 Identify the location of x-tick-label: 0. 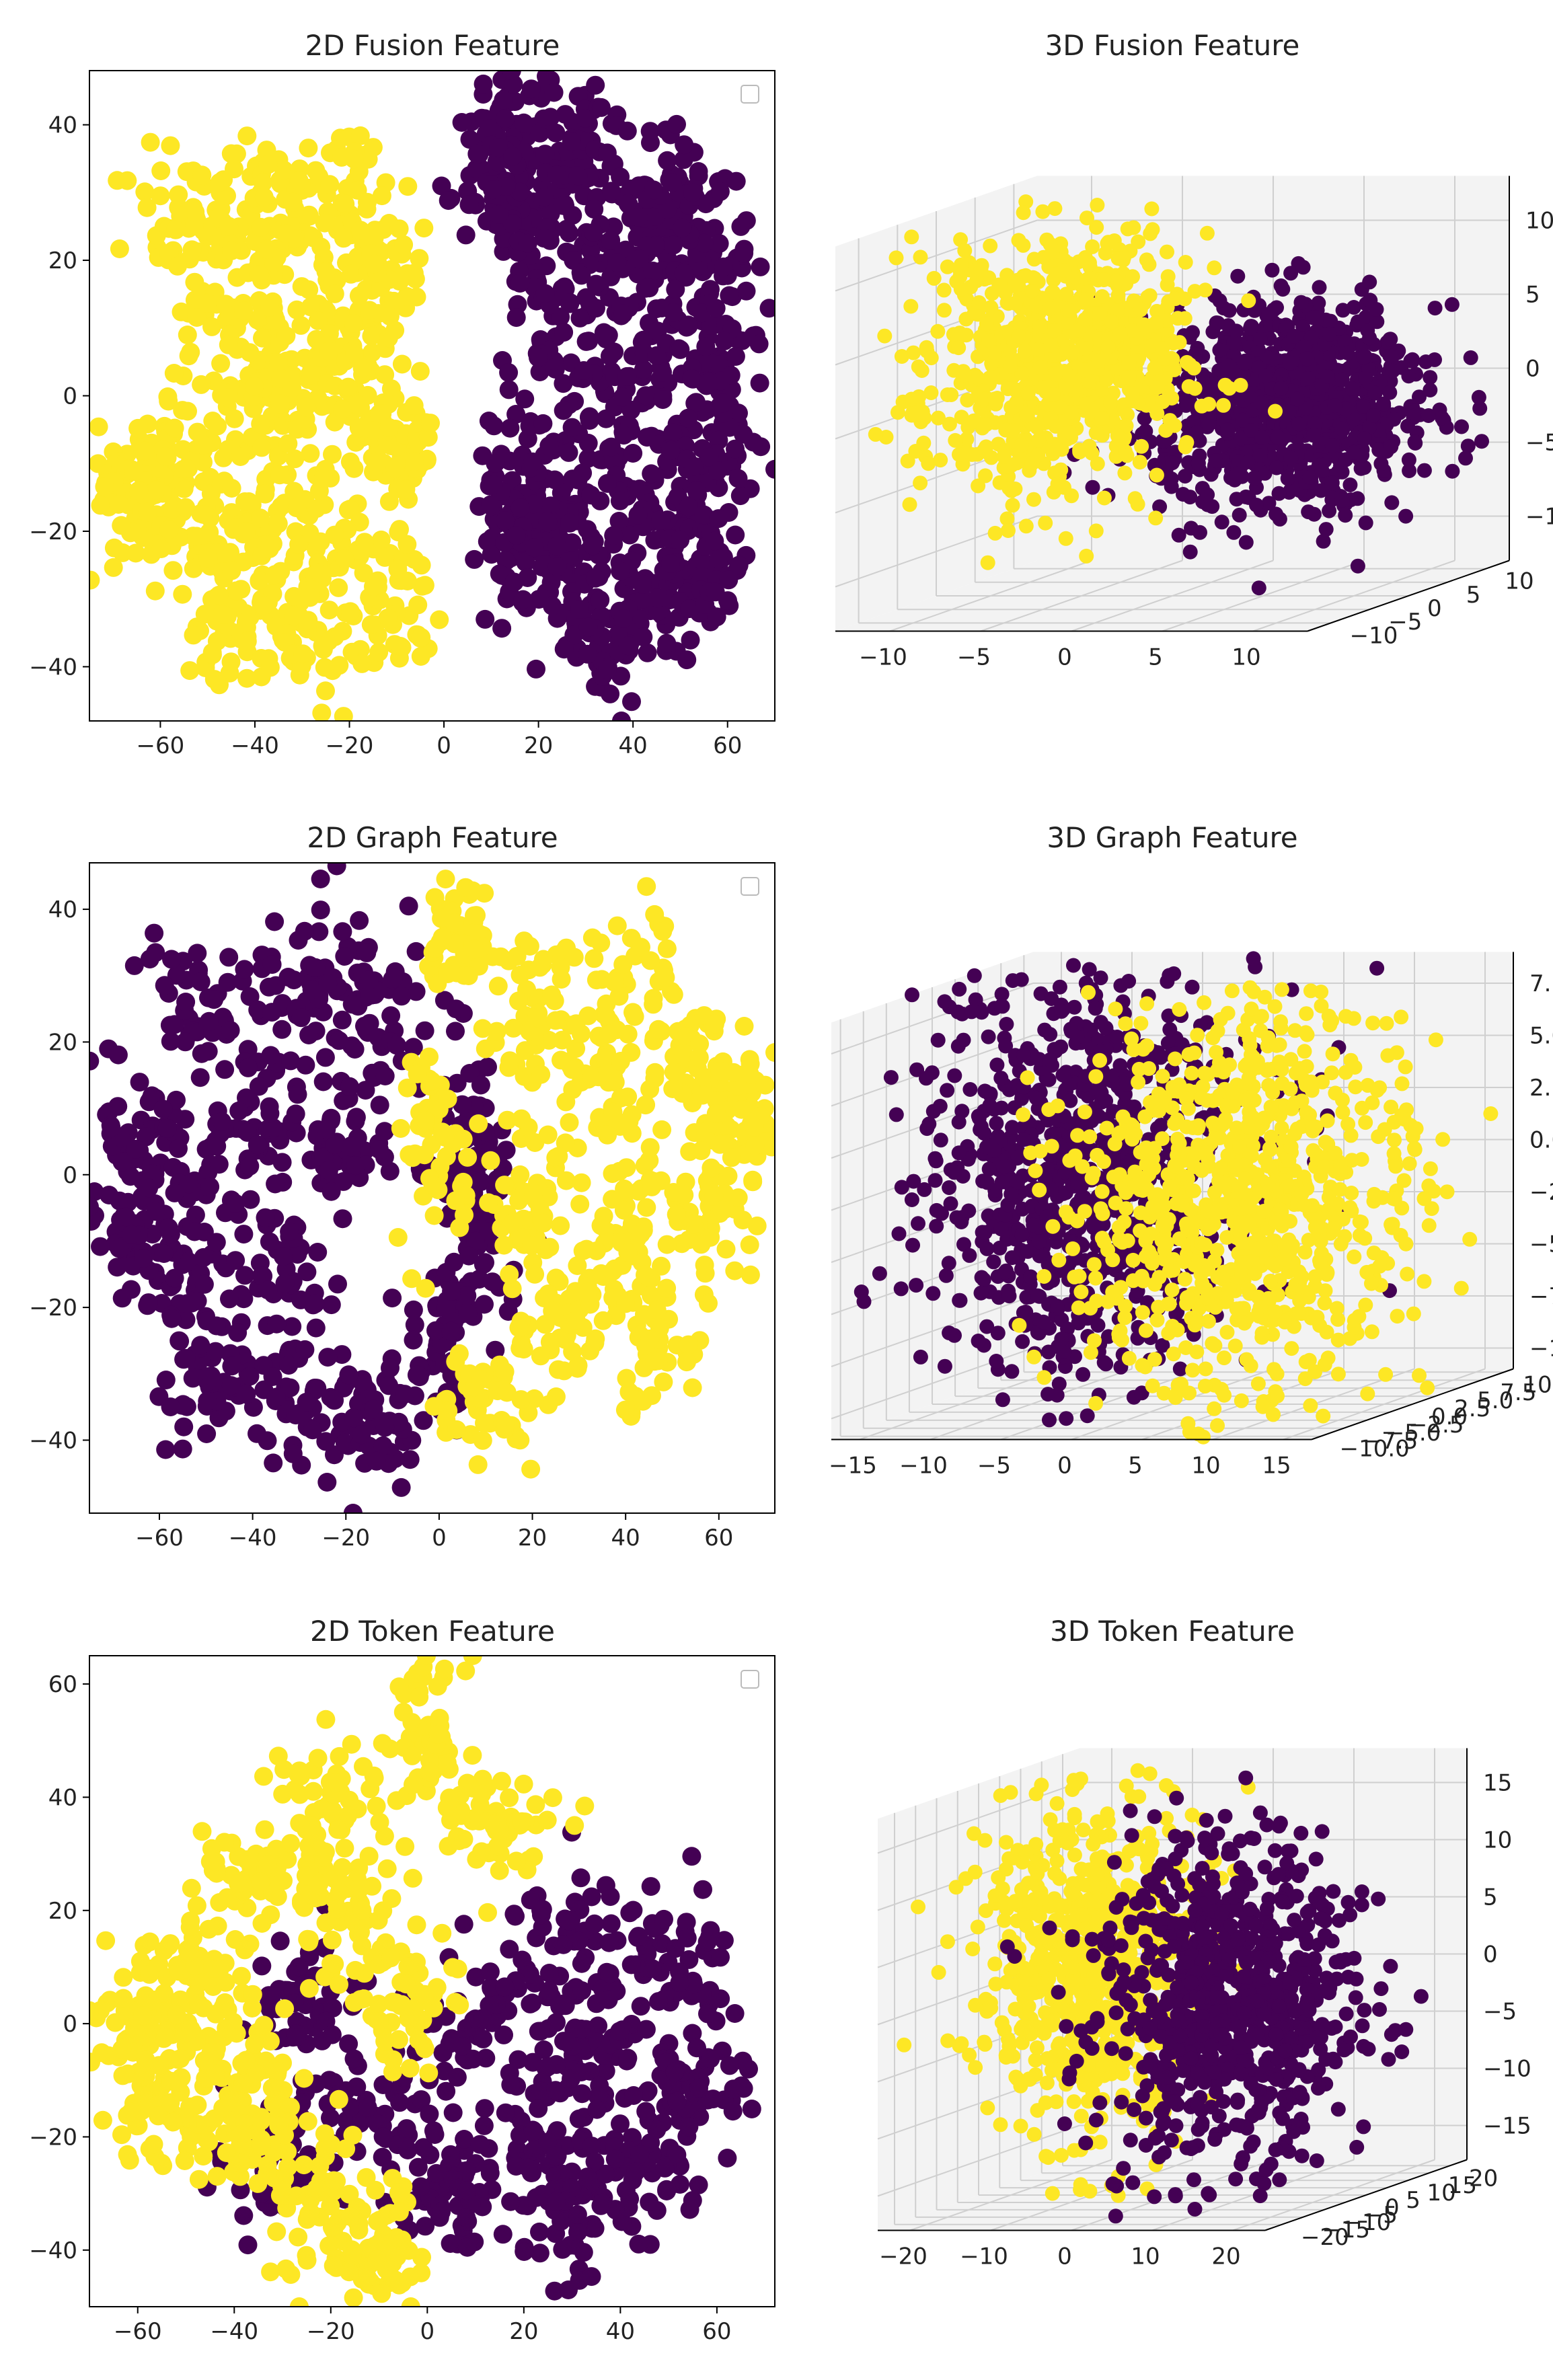
(444, 745).